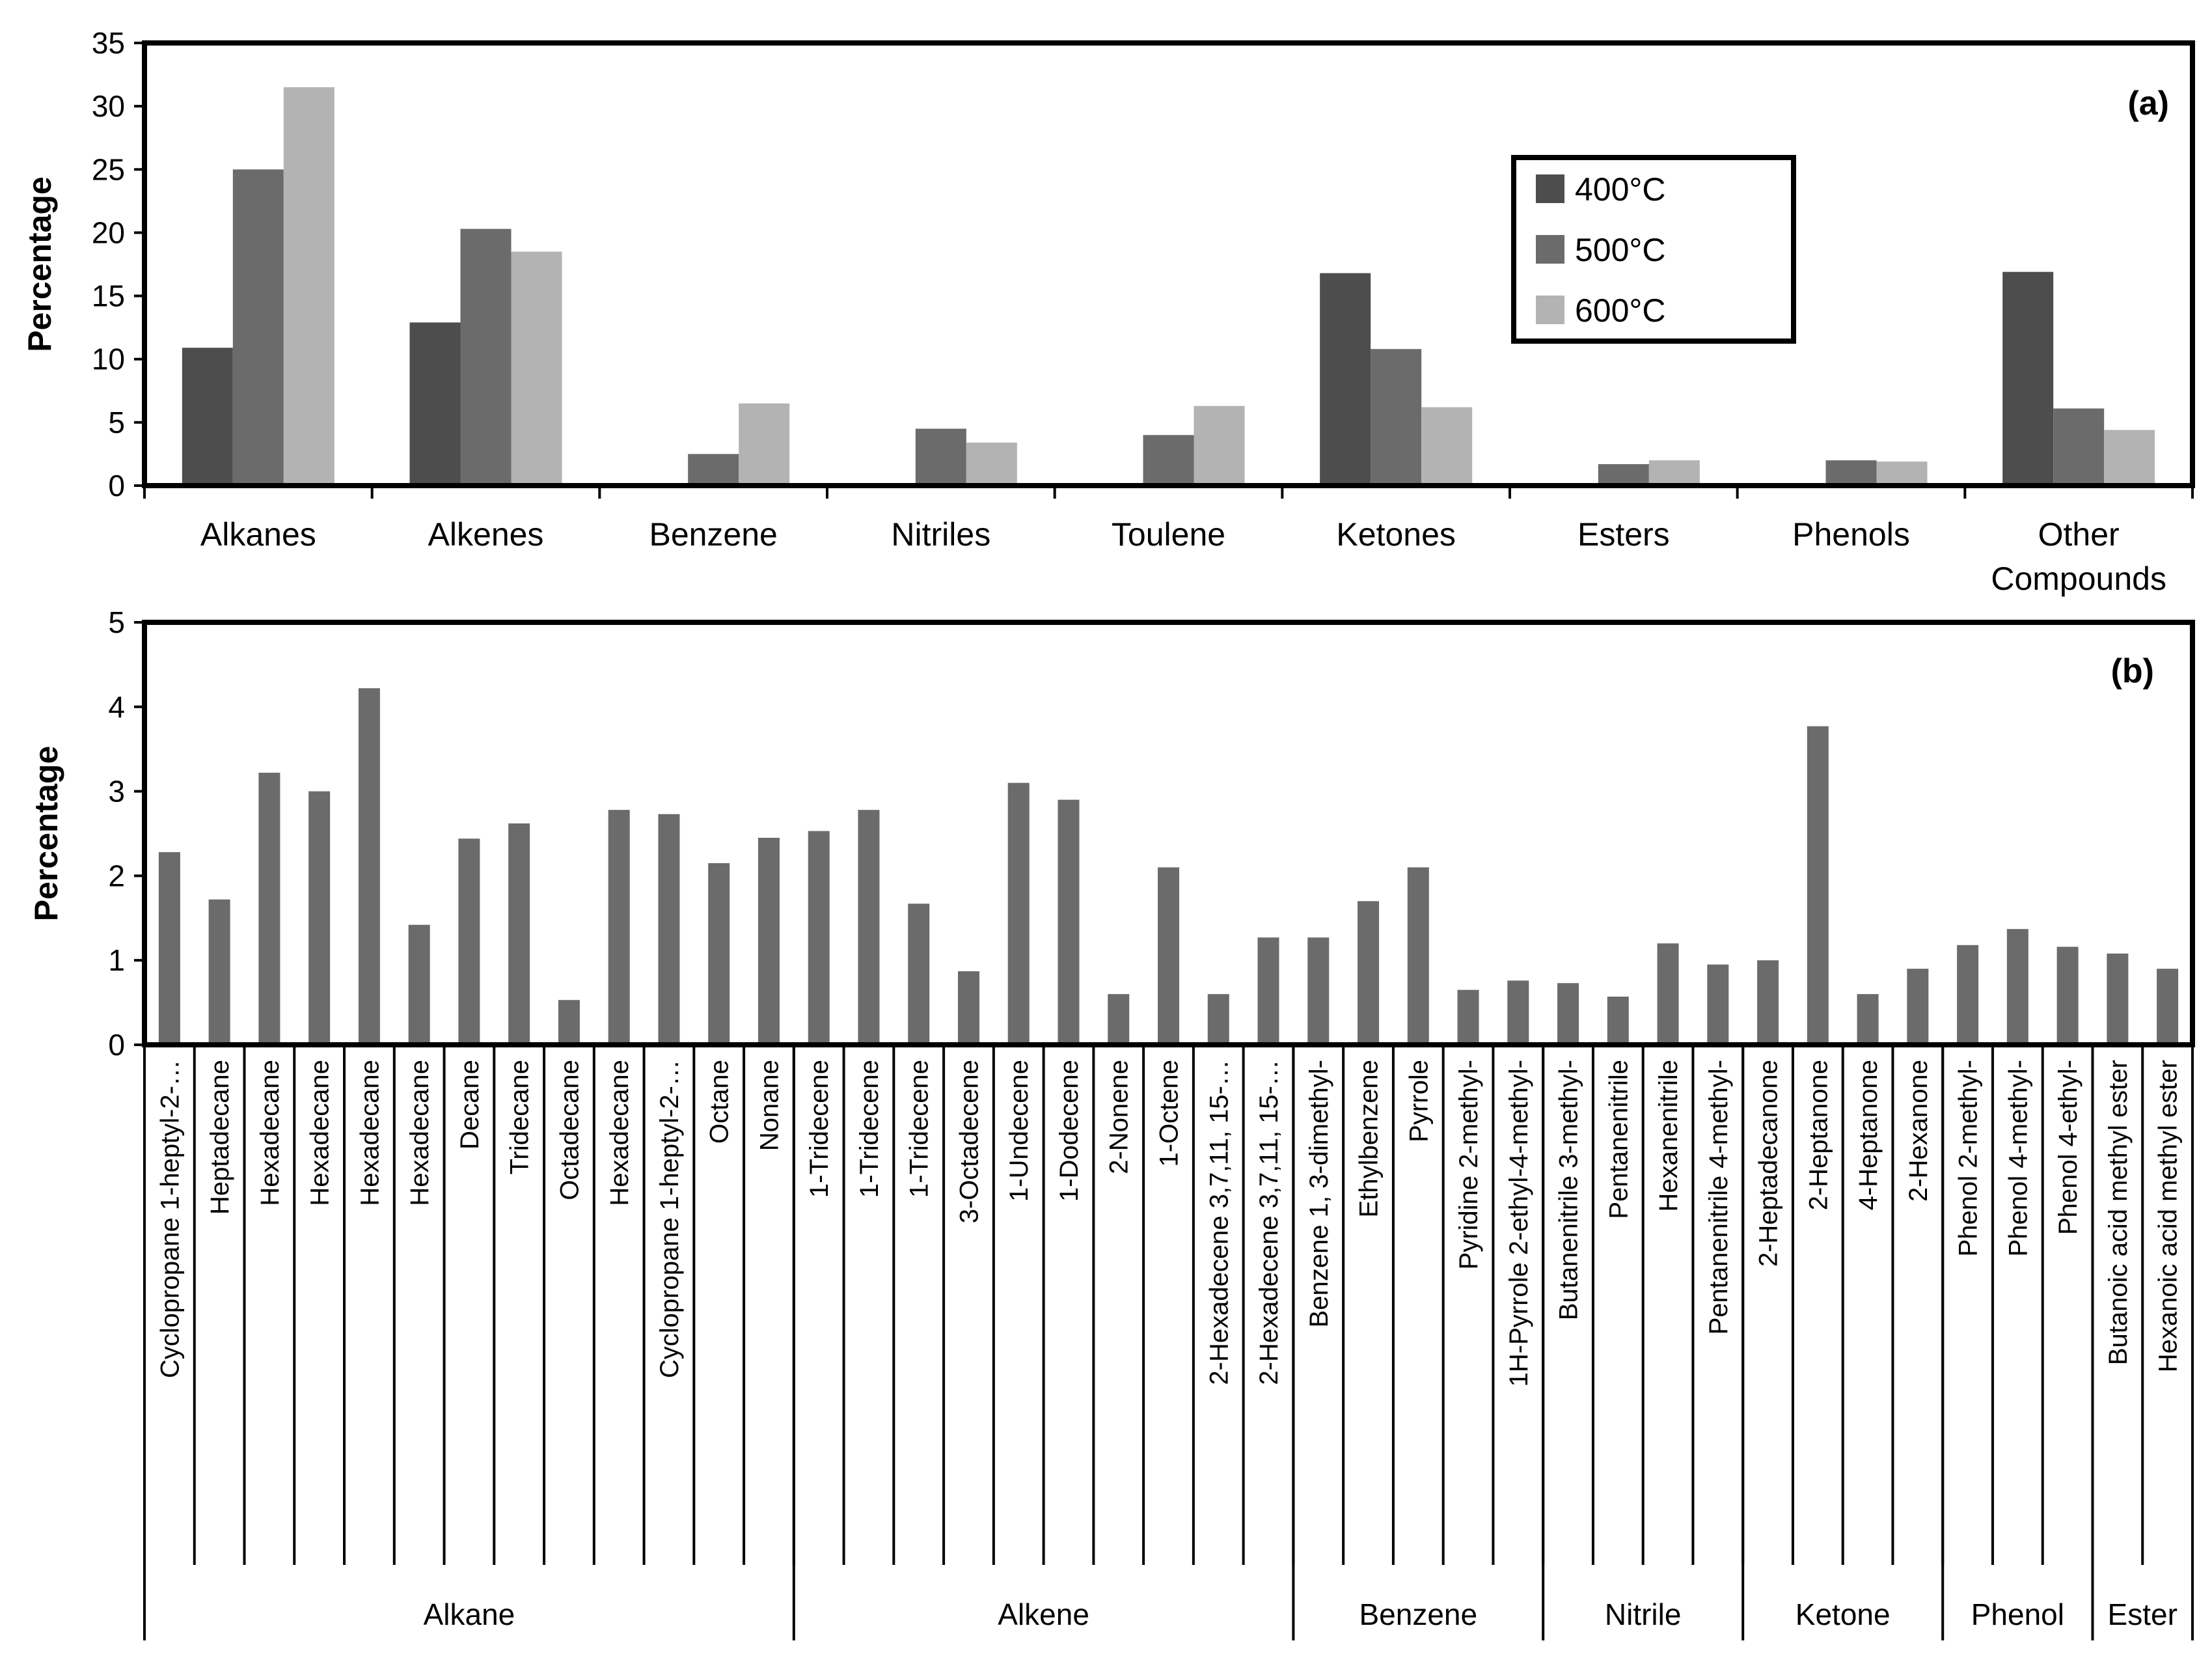 The height and width of the screenshot is (1658, 2212). What do you see at coordinates (108, 169) in the screenshot?
I see `y-tick-label-a: 25` at bounding box center [108, 169].